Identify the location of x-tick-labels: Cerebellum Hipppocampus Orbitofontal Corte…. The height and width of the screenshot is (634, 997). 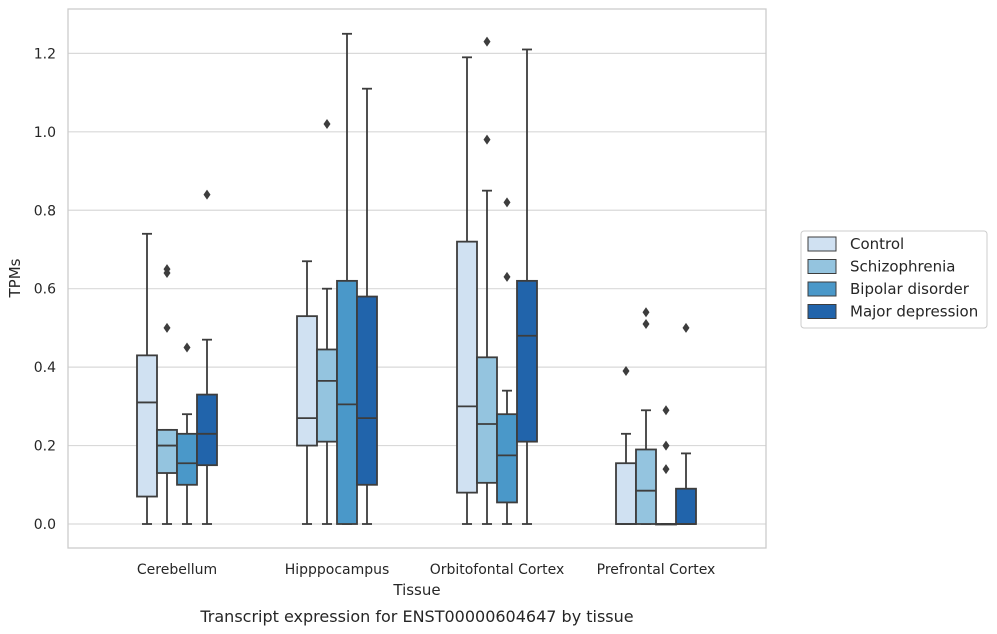
(426, 570).